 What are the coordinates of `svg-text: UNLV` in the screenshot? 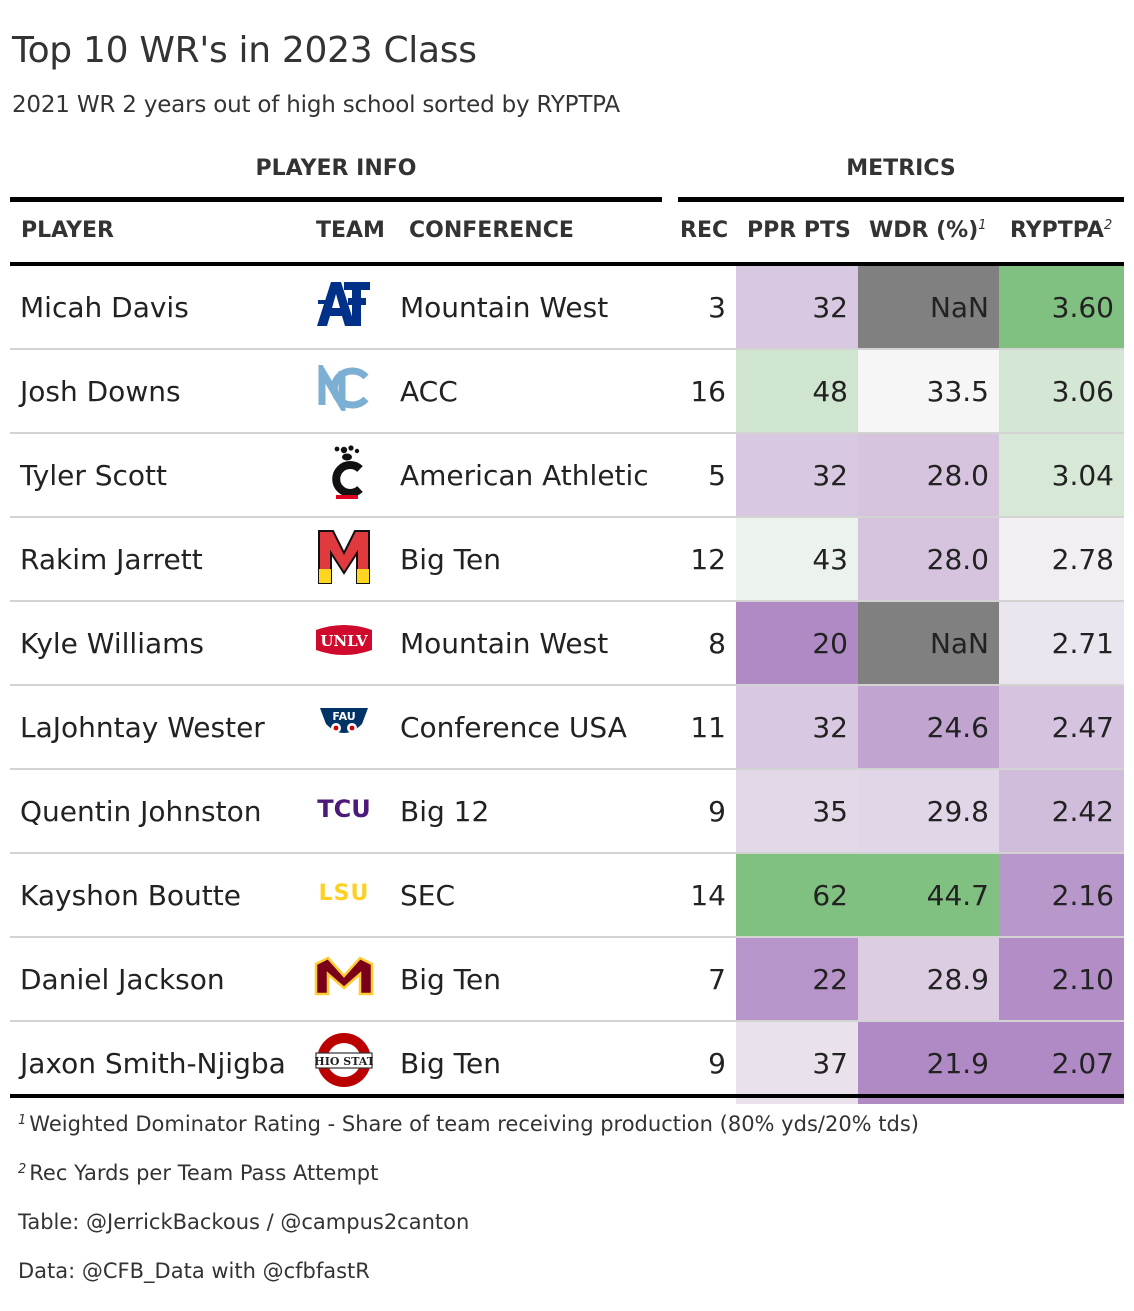 It's located at (344, 641).